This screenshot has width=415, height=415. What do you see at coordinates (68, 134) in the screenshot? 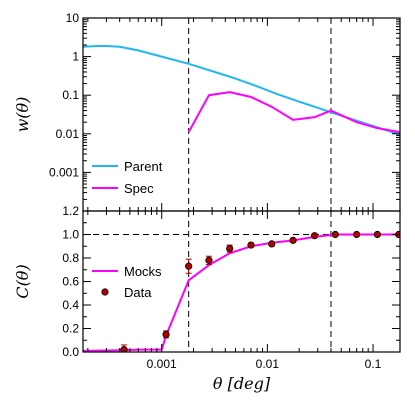
I see `top-y-tick-label: 0.01` at bounding box center [68, 134].